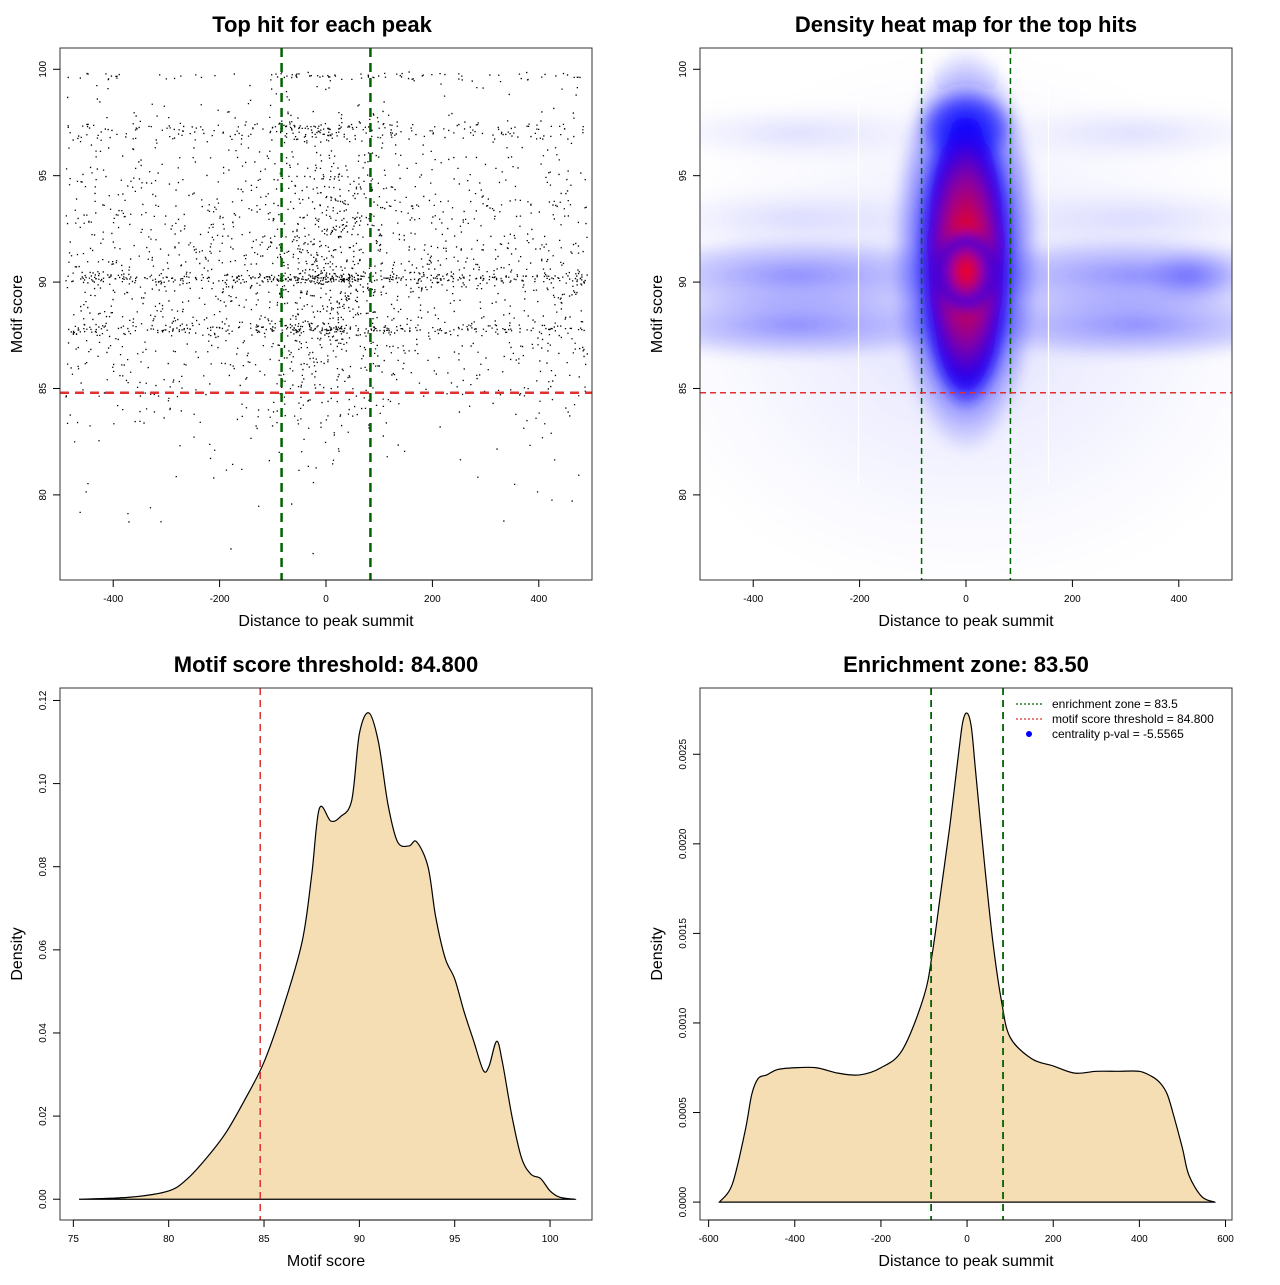  What do you see at coordinates (709, 1239) in the screenshot?
I see `x-tick-label: -600` at bounding box center [709, 1239].